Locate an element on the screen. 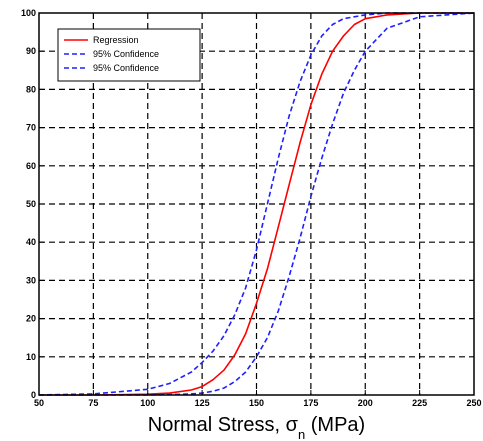 This screenshot has height=441, width=483. x-tick-label: 50 is located at coordinates (39, 403).